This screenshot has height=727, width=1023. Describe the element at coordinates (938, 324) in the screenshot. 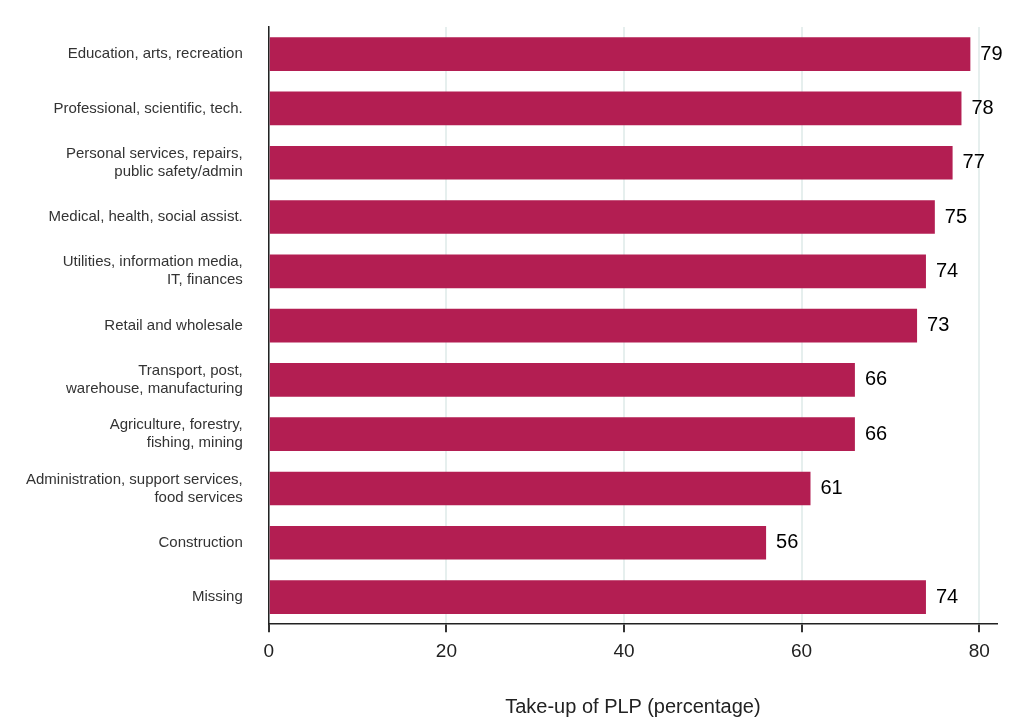

I see `data-label: 73` at that location.